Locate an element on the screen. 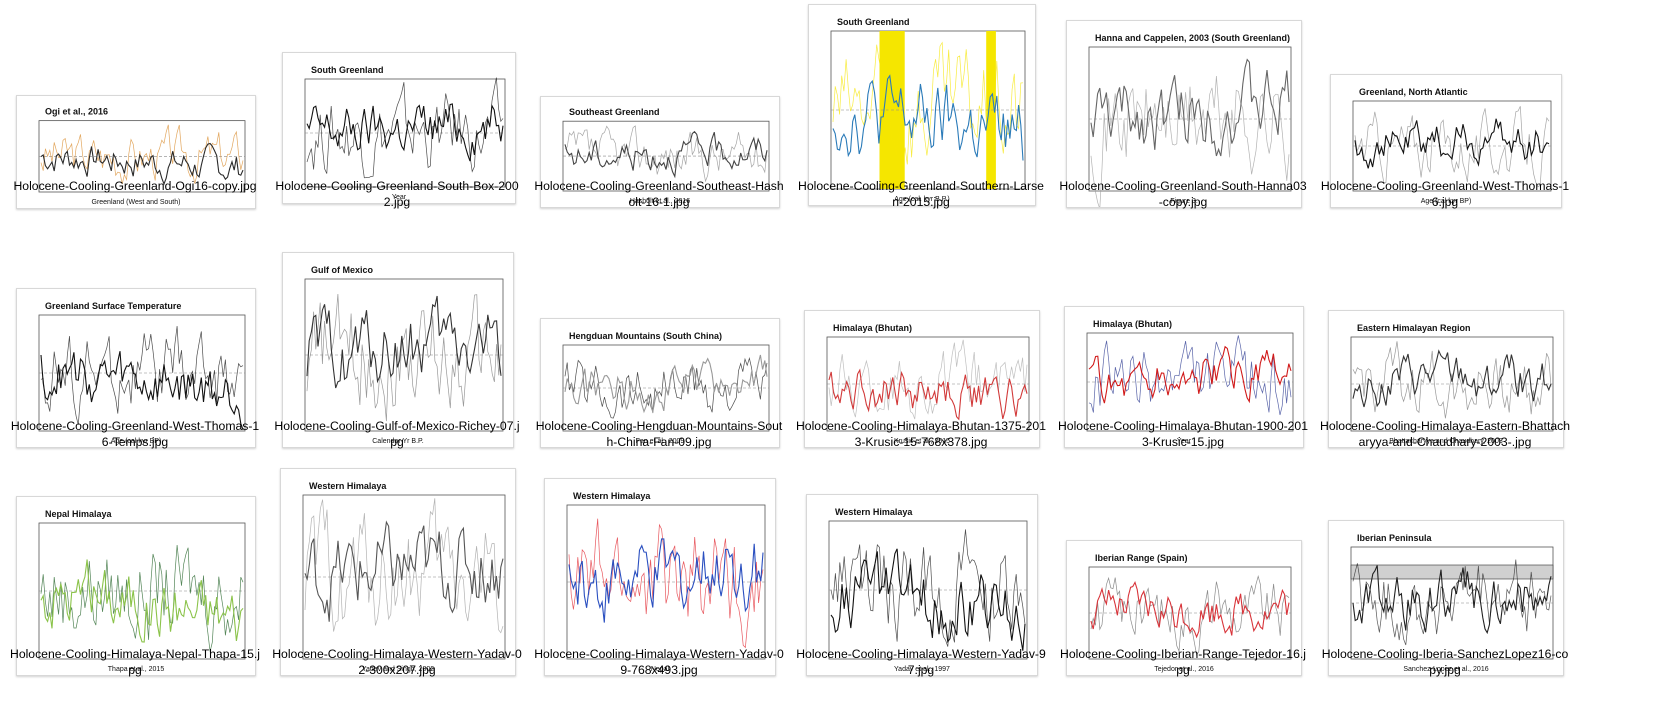 The height and width of the screenshot is (721, 1675). thumbnail-title: Eastern Himalayan Region is located at coordinates (1414, 328).